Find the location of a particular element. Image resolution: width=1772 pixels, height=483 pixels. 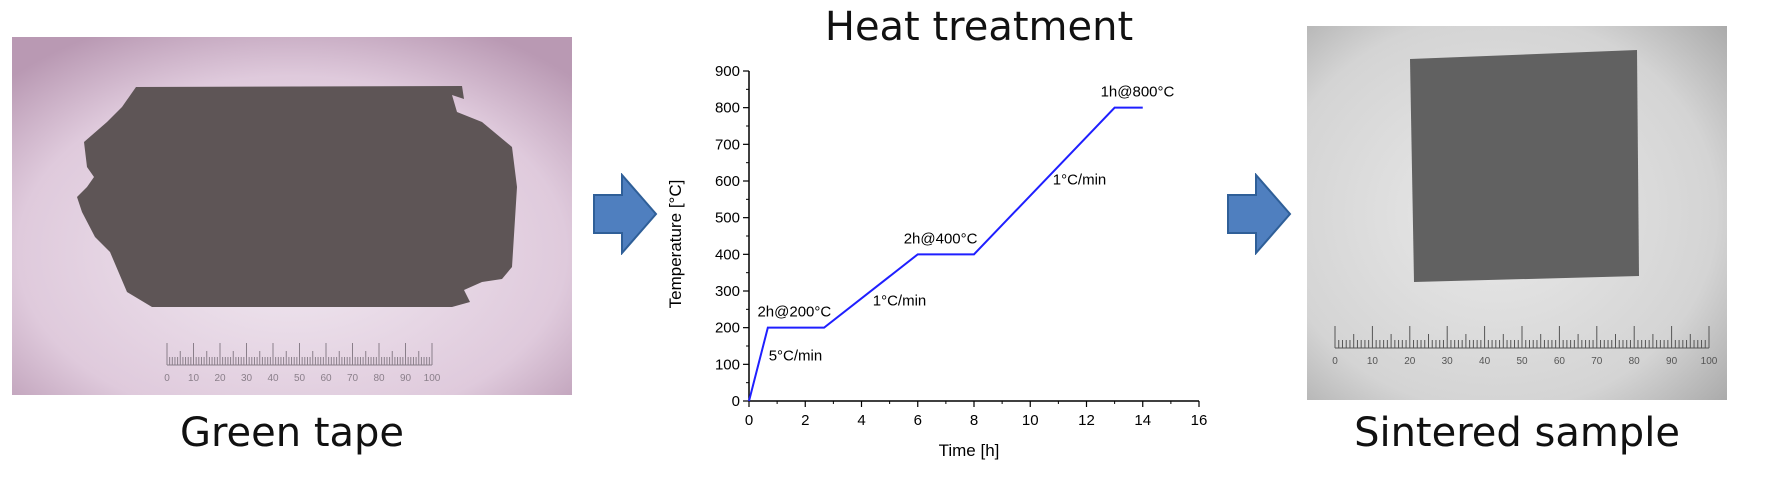

y-tick-label: 900 is located at coordinates (727, 71).